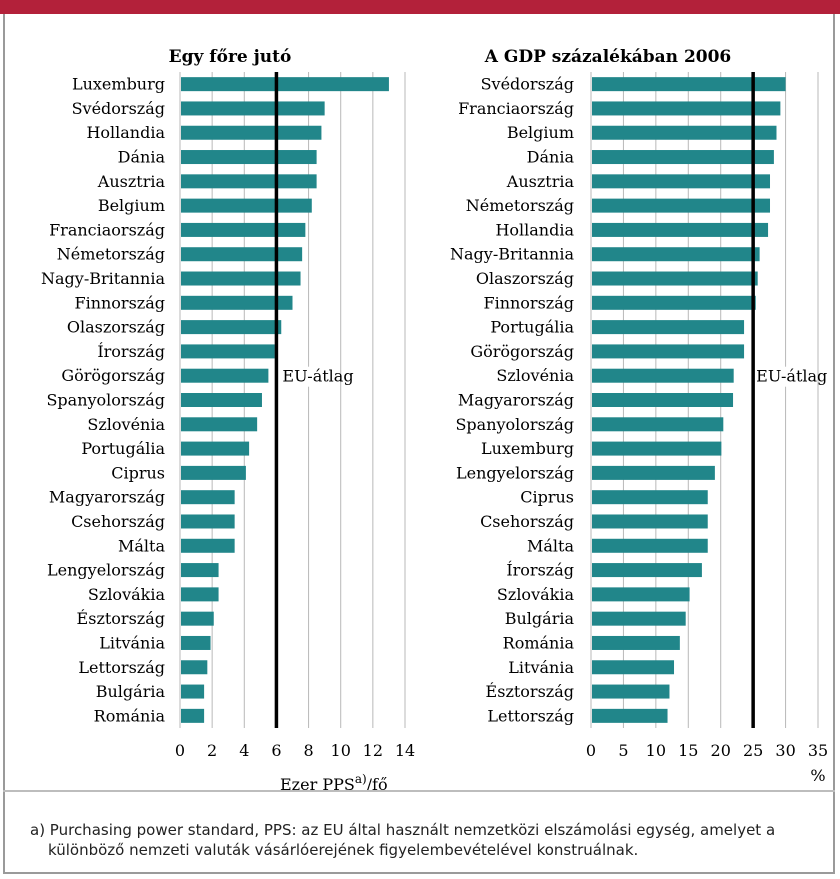  What do you see at coordinates (341, 750) in the screenshot?
I see `left-x-tick-label: 10` at bounding box center [341, 750].